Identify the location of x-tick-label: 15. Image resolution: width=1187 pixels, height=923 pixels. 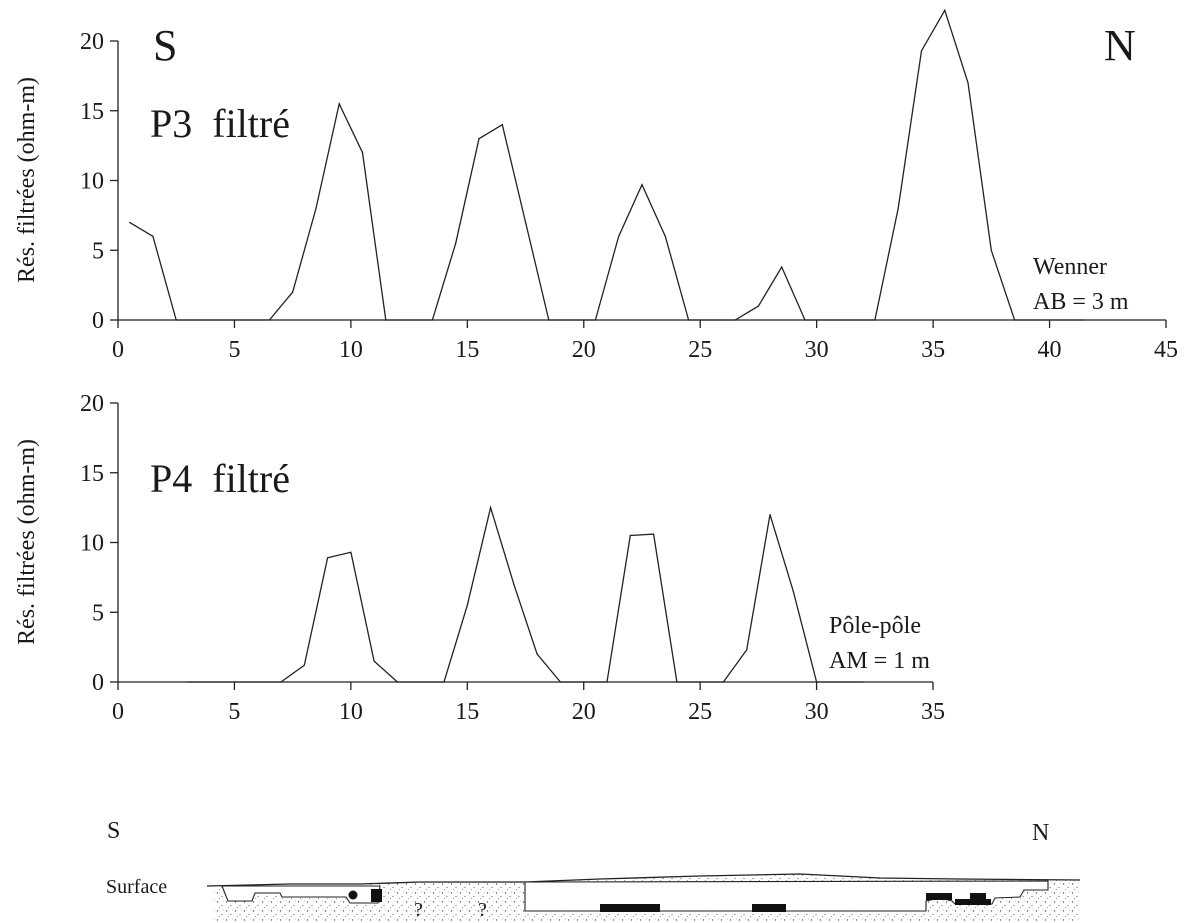
(467, 712).